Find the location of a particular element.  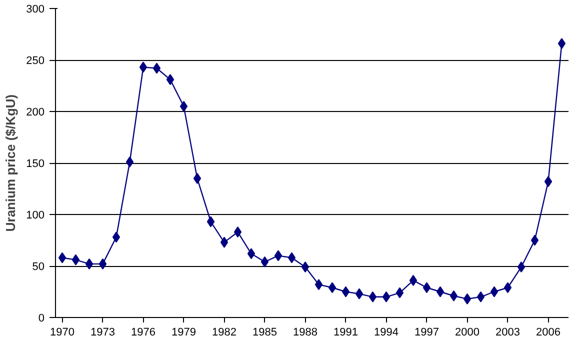

x-tick-label: 1991 is located at coordinates (346, 332).